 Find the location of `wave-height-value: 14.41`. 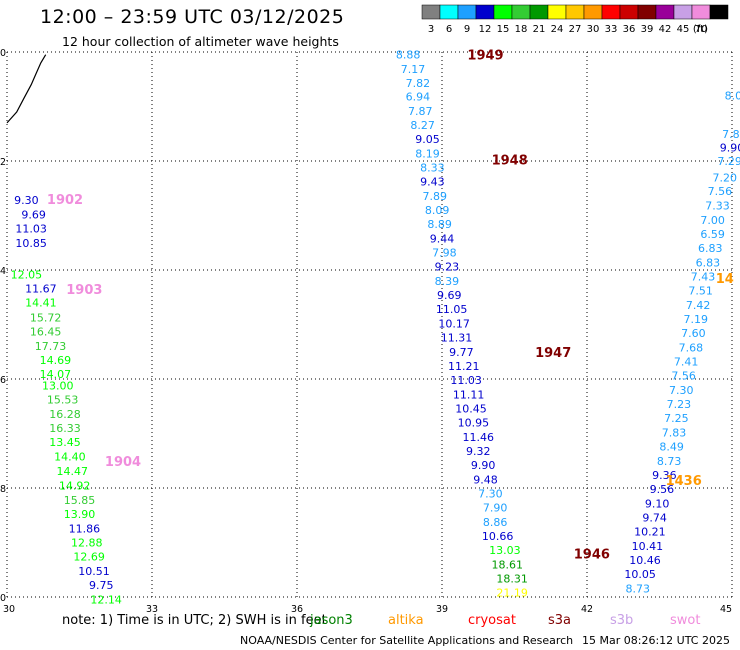

wave-height-value: 14.41 is located at coordinates (41, 303).